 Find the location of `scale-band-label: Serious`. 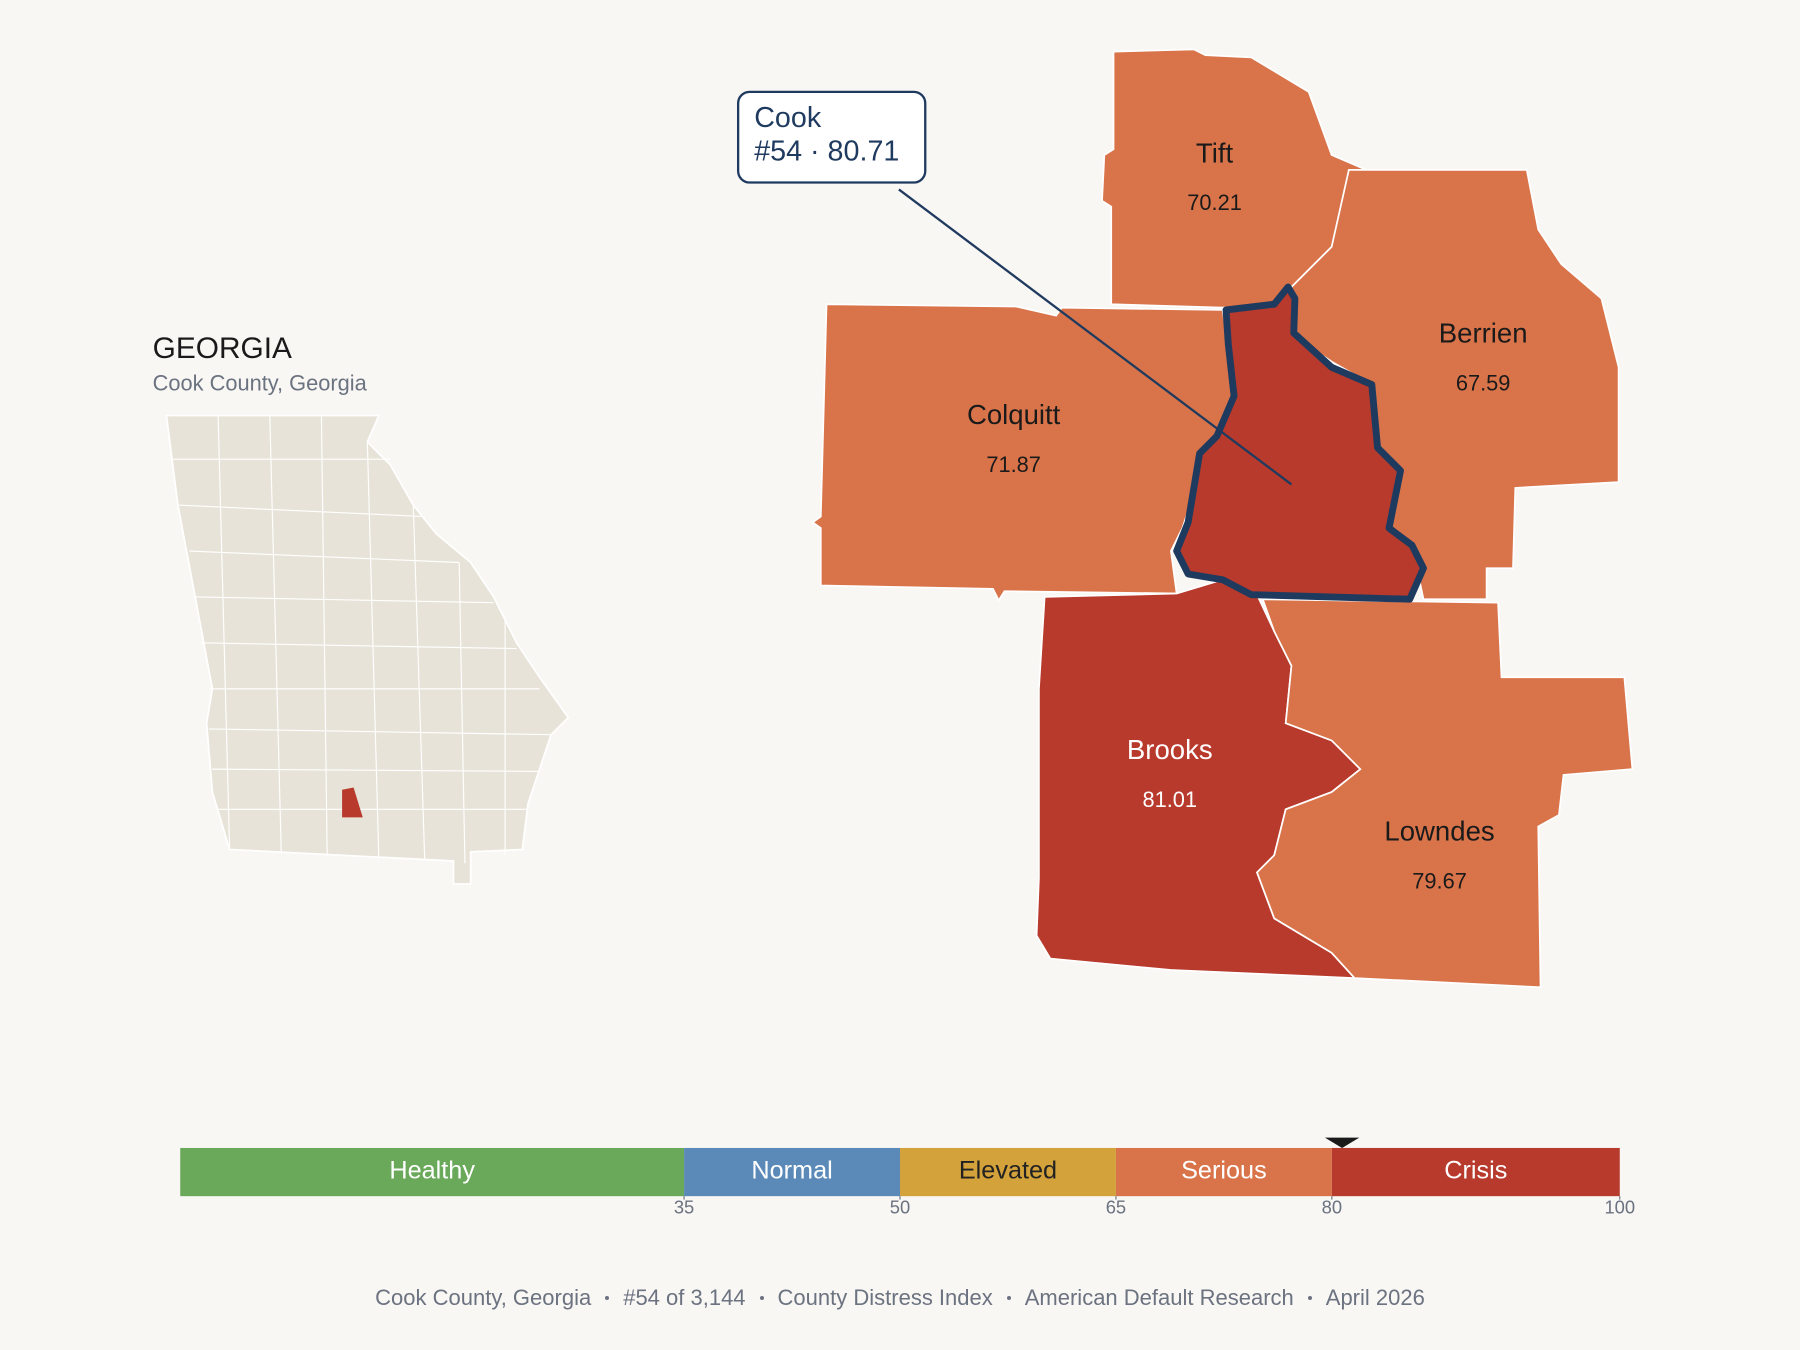

scale-band-label: Serious is located at coordinates (1224, 1171).